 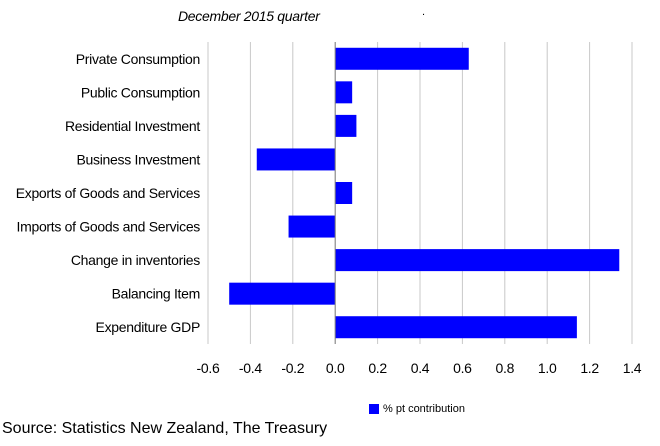 What do you see at coordinates (109, 227) in the screenshot?
I see `category-label: Imports of Goods and Services` at bounding box center [109, 227].